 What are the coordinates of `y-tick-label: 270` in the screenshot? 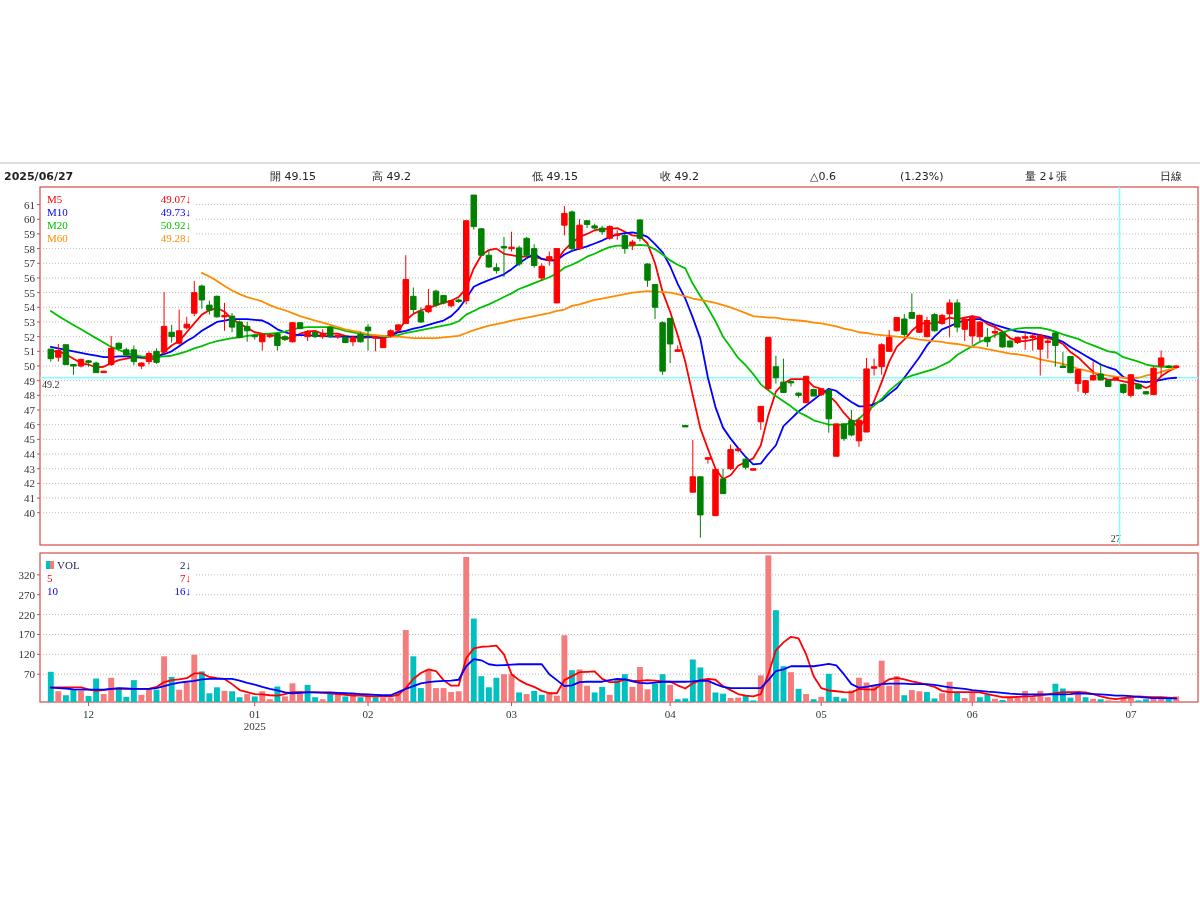 It's located at (27, 594).